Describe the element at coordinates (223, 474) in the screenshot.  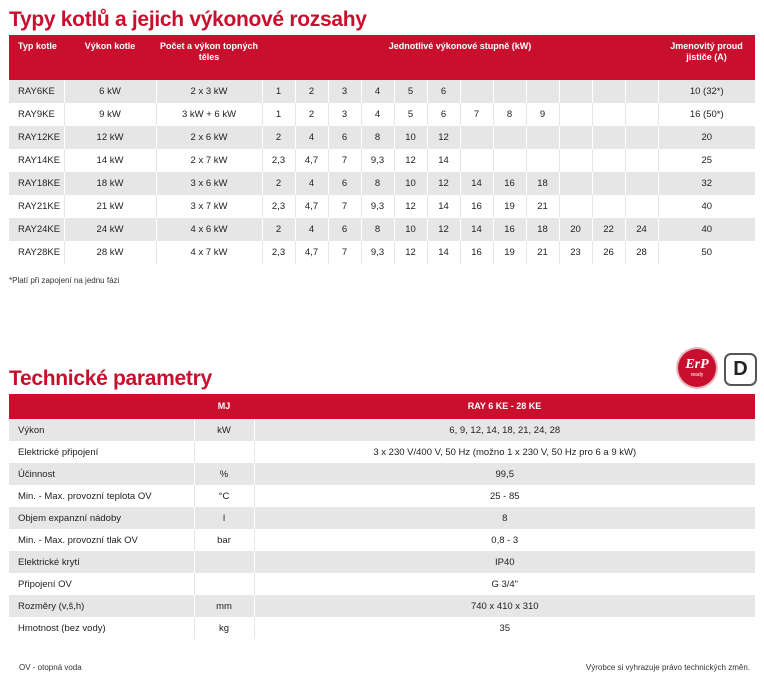
I see `tech-unit-cell: %` at that location.